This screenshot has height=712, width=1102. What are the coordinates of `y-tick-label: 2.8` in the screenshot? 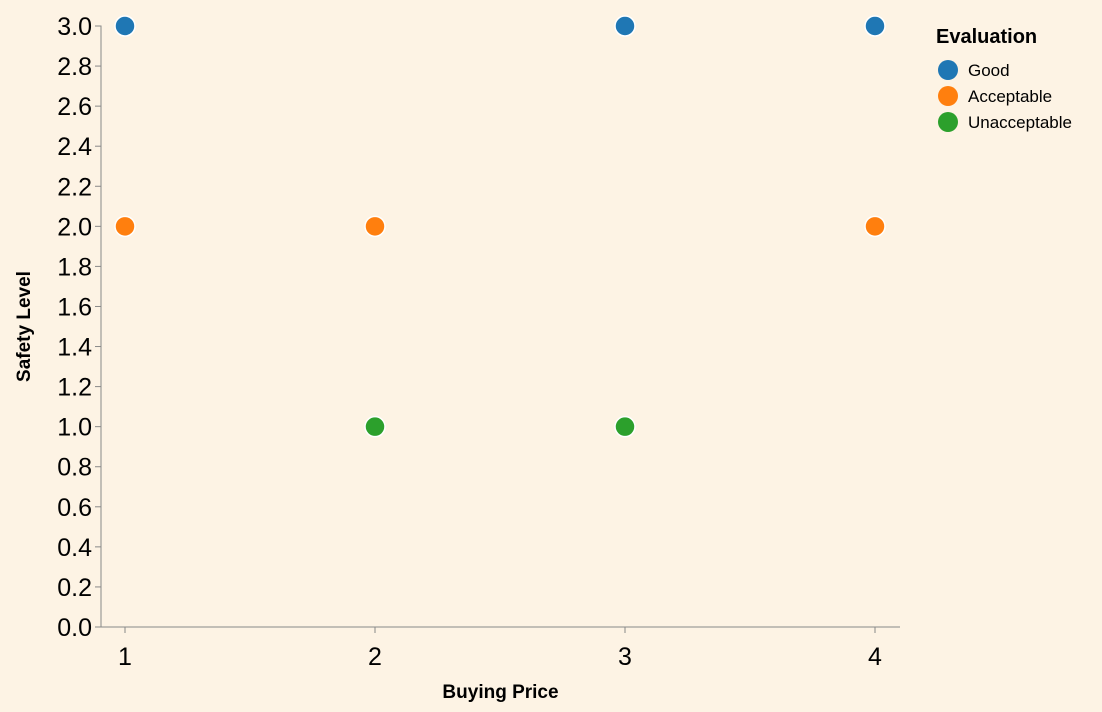 It's located at (74, 67).